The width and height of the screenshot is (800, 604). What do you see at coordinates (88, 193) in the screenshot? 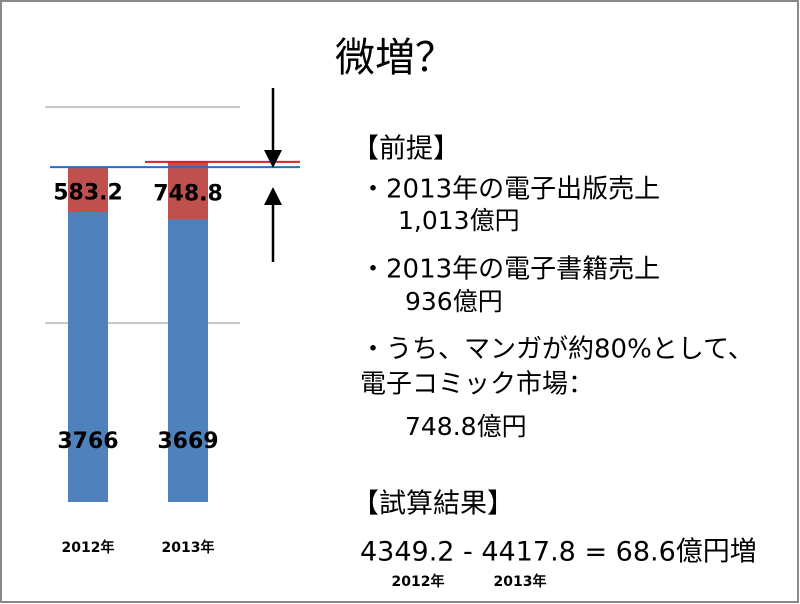
I see `data-label: 583.2` at bounding box center [88, 193].